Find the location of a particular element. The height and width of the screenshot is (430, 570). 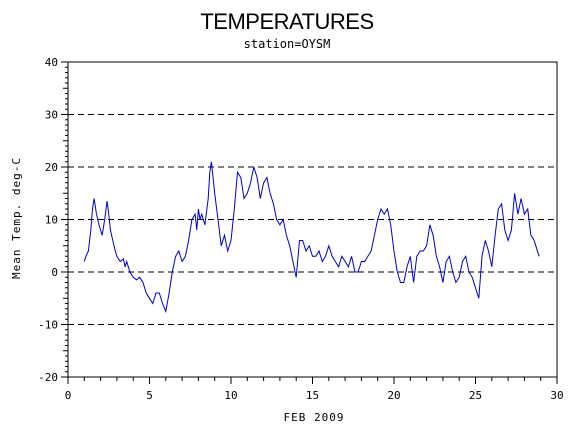

x-axis: 0 5 10 15 20 25 30 is located at coordinates (314, 389).